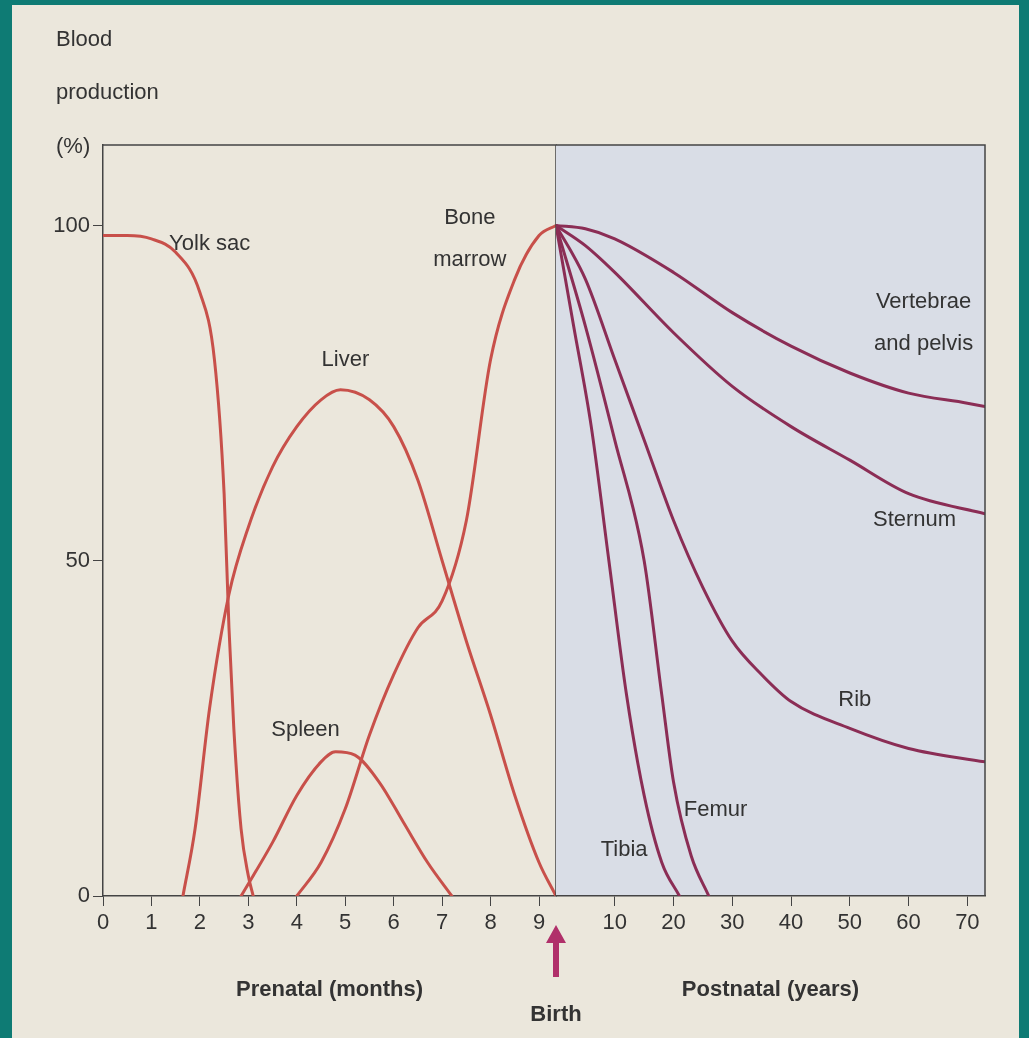 This screenshot has width=1029, height=1038. Describe the element at coordinates (967, 922) in the screenshot. I see `x-tick-label: 70` at that location.